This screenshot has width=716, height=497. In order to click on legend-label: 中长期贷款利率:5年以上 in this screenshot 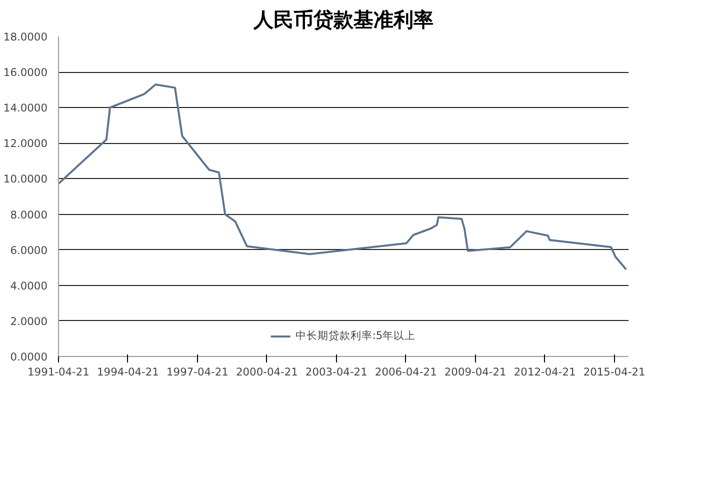, I will do `click(355, 336)`.